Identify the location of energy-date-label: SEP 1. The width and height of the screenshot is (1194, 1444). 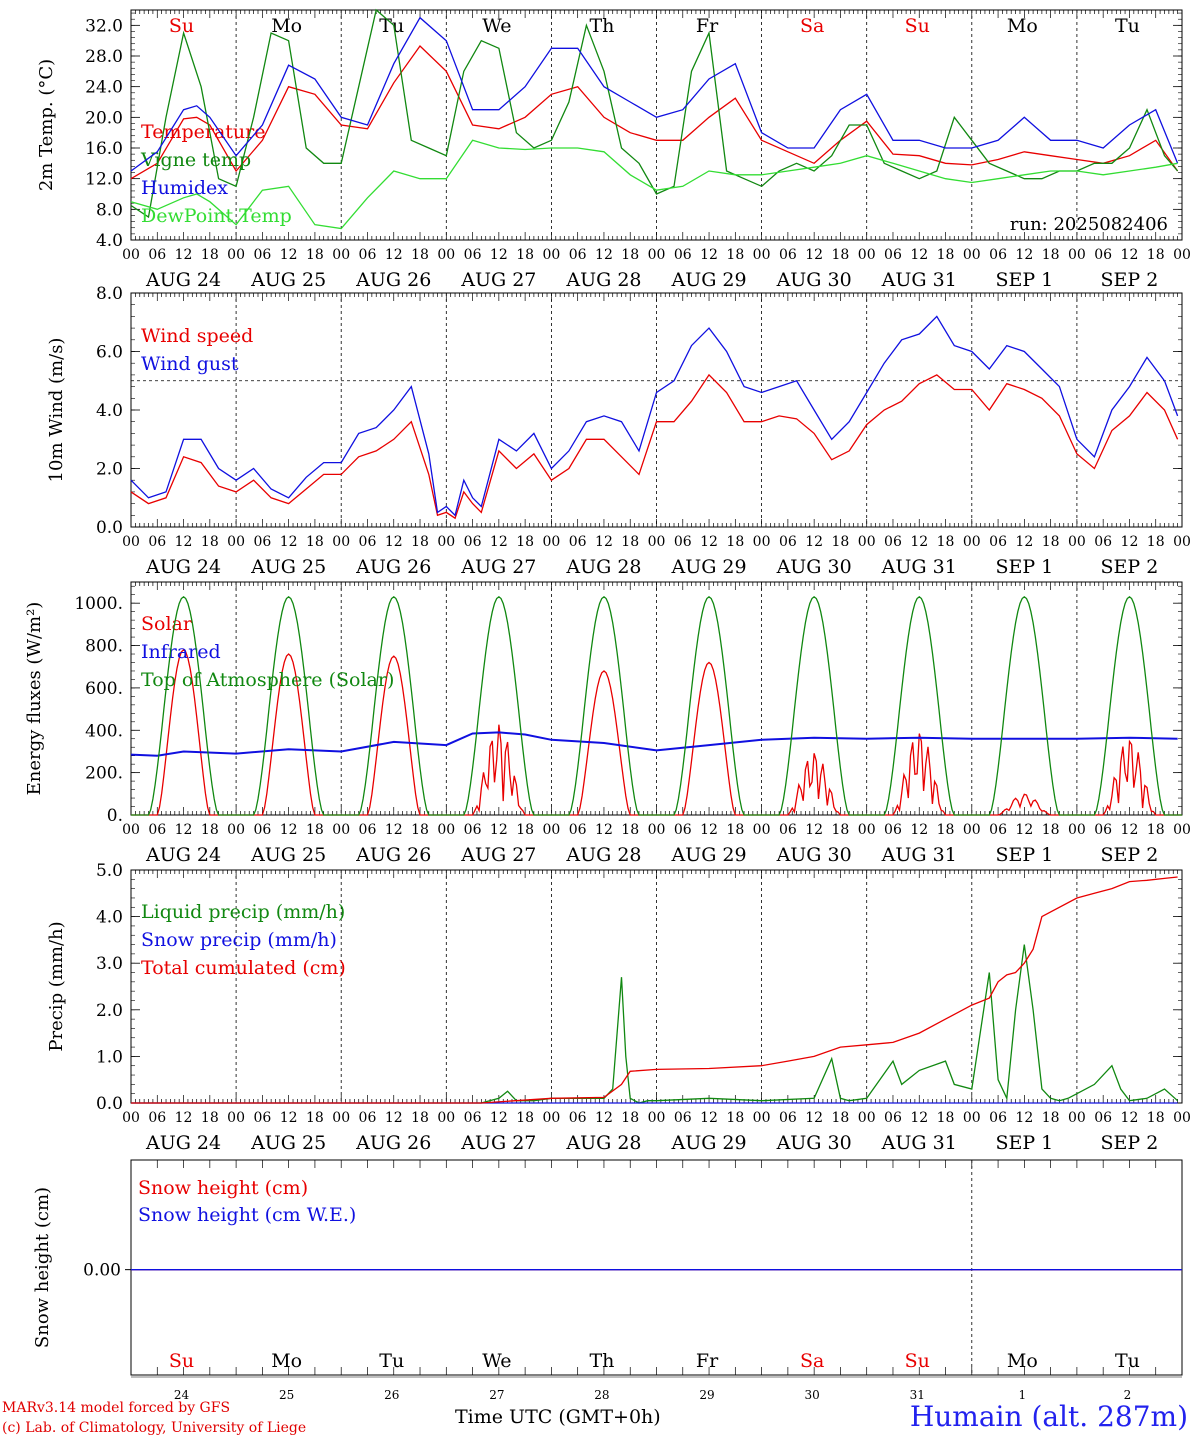
(1024, 855).